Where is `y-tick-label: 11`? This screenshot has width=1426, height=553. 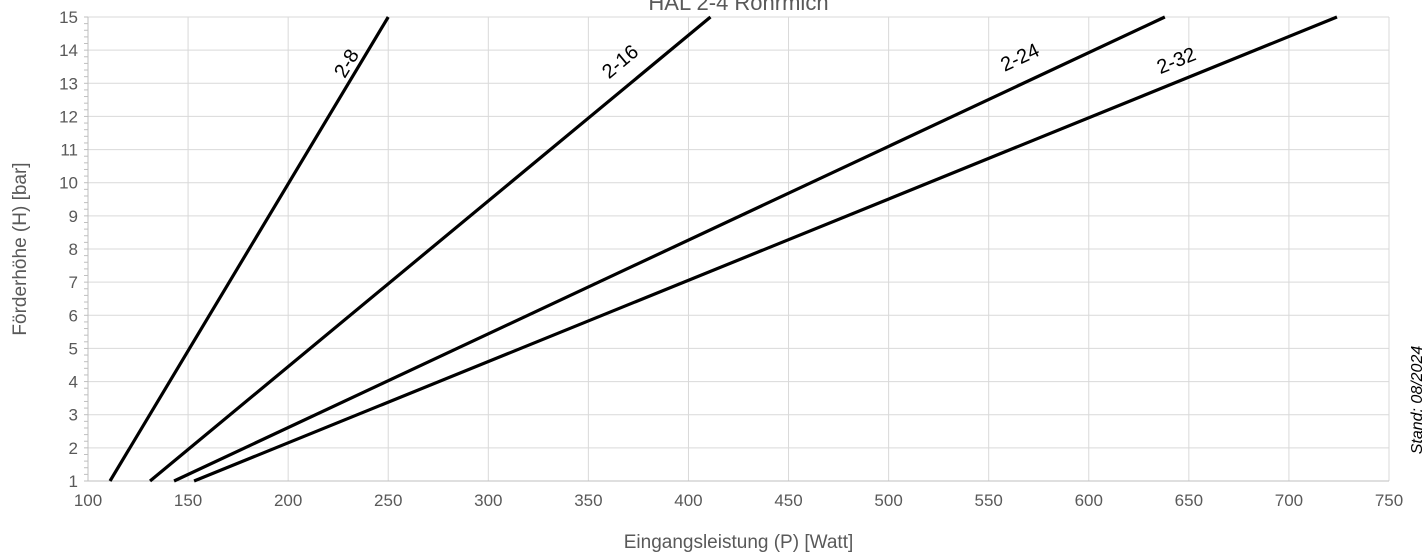
y-tick-label: 11 is located at coordinates (69, 150).